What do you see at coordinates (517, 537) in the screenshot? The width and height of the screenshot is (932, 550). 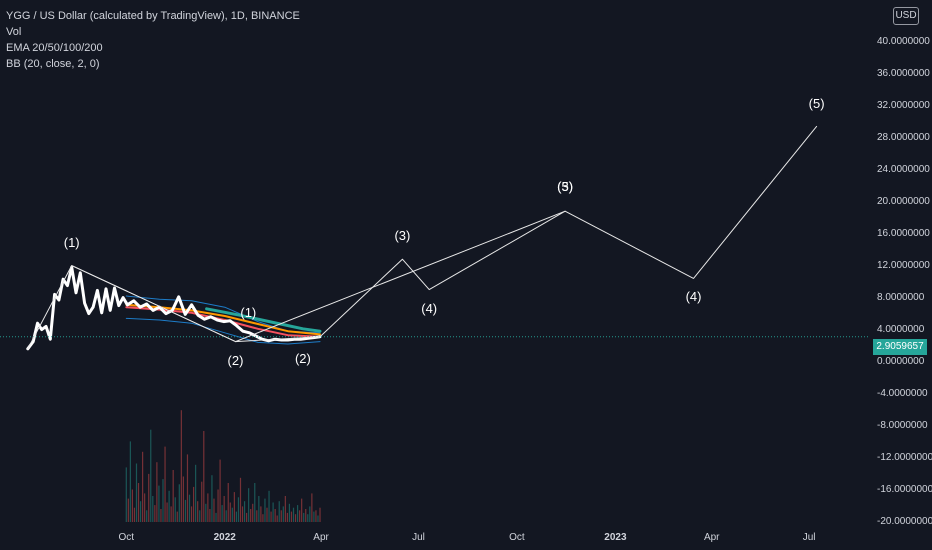 I see `x-tick-label: Oct` at bounding box center [517, 537].